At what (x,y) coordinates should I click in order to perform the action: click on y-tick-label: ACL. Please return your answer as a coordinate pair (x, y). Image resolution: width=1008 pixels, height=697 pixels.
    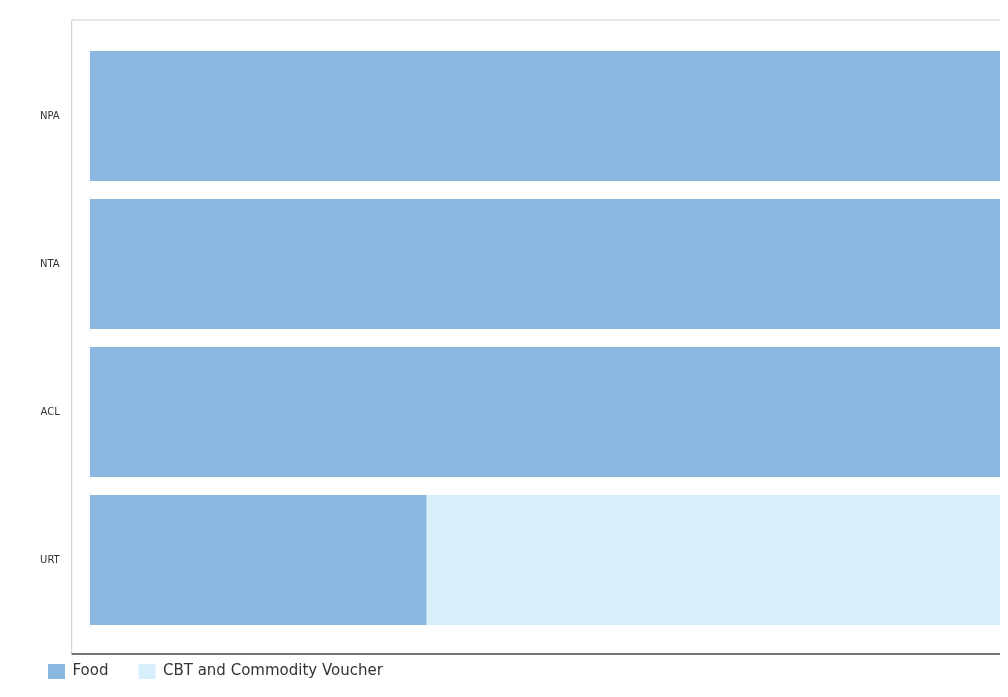
    Looking at the image, I should click on (50, 411).